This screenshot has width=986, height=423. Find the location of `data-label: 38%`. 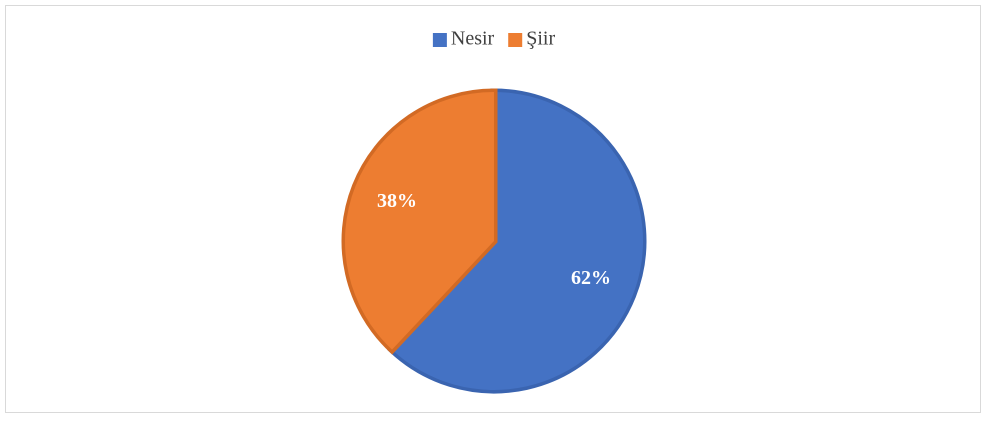

data-label: 38% is located at coordinates (397, 201).